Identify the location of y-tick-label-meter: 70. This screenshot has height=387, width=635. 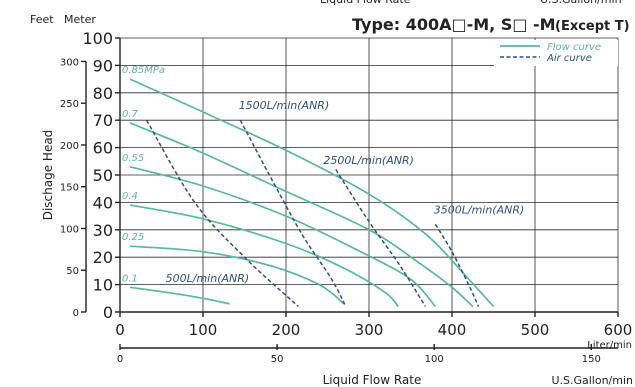
(103, 120).